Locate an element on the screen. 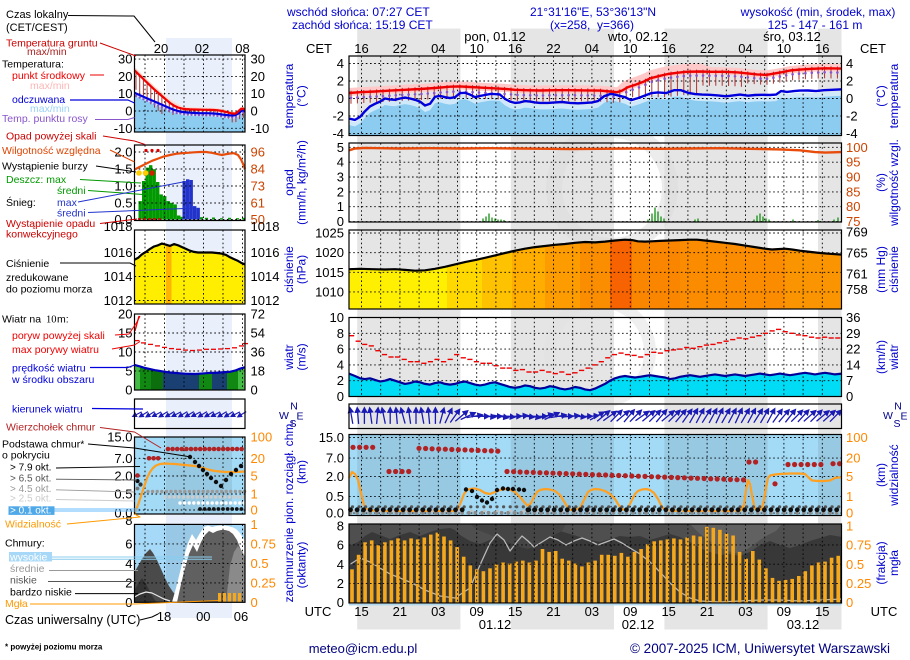  svg-text: wilgotność wzgl. is located at coordinates (894, 183).